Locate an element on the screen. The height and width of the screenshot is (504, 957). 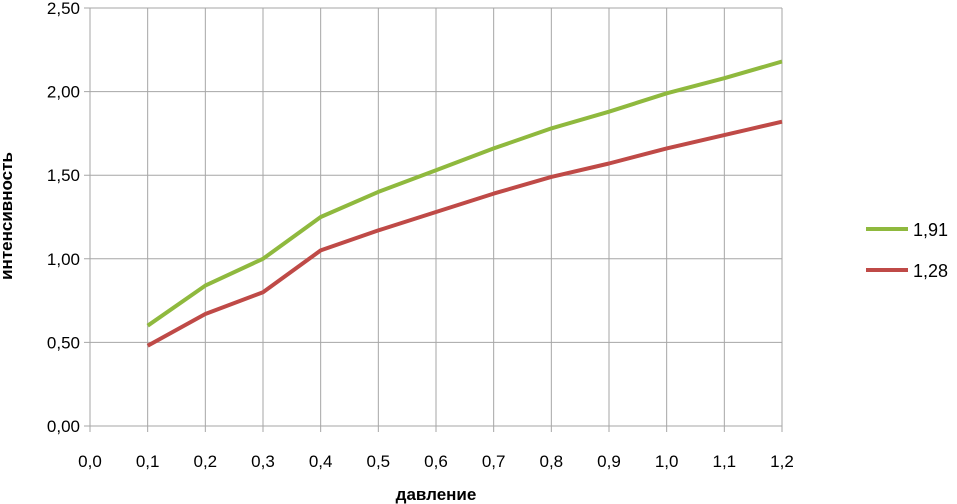
legend: 1,91 1,28 is located at coordinates (907, 250).